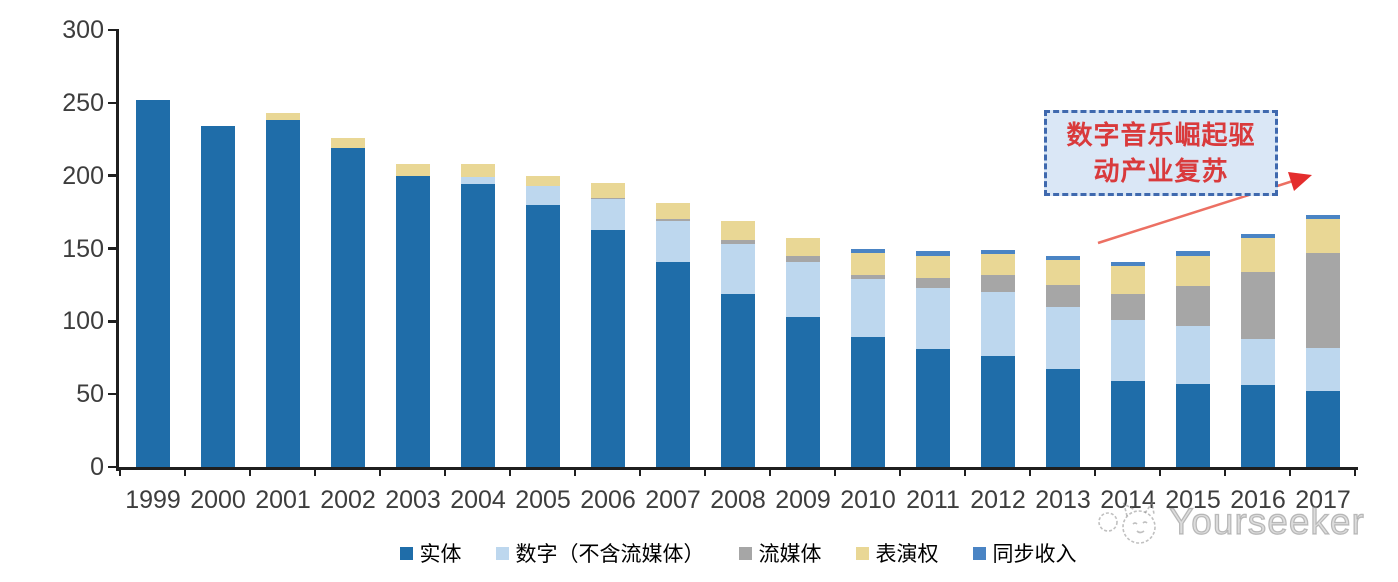 The width and height of the screenshot is (1398, 582). Describe the element at coordinates (907, 554) in the screenshot. I see `legend-label-performance: 表演权` at that location.